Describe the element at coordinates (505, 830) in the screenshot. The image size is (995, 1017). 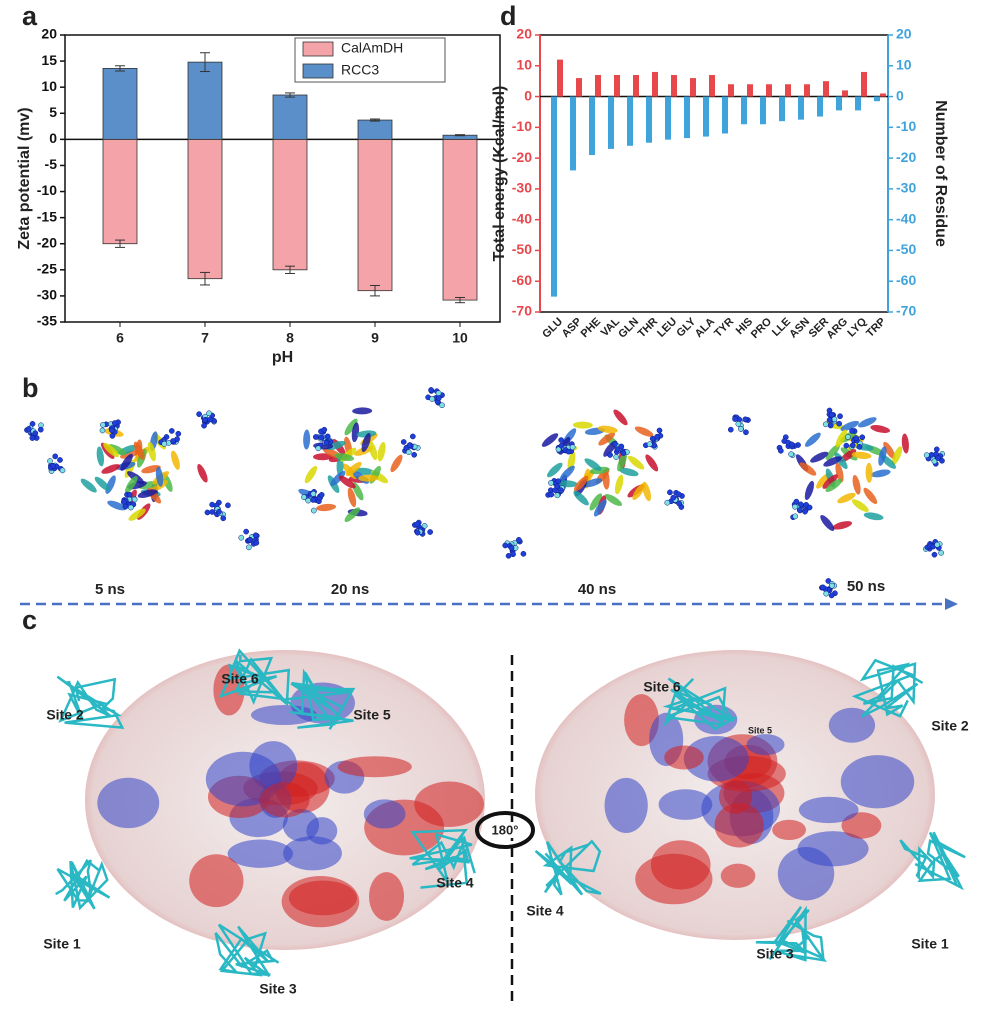
I see `rotate-icon` at that location.